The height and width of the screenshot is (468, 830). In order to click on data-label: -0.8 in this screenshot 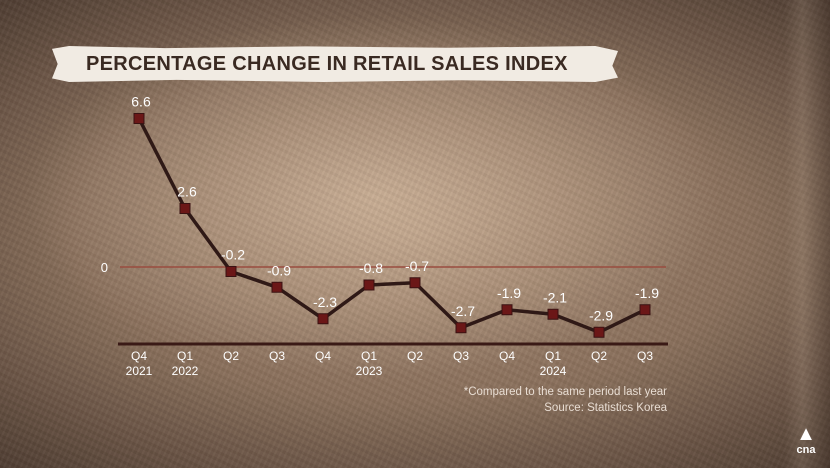, I will do `click(371, 268)`.